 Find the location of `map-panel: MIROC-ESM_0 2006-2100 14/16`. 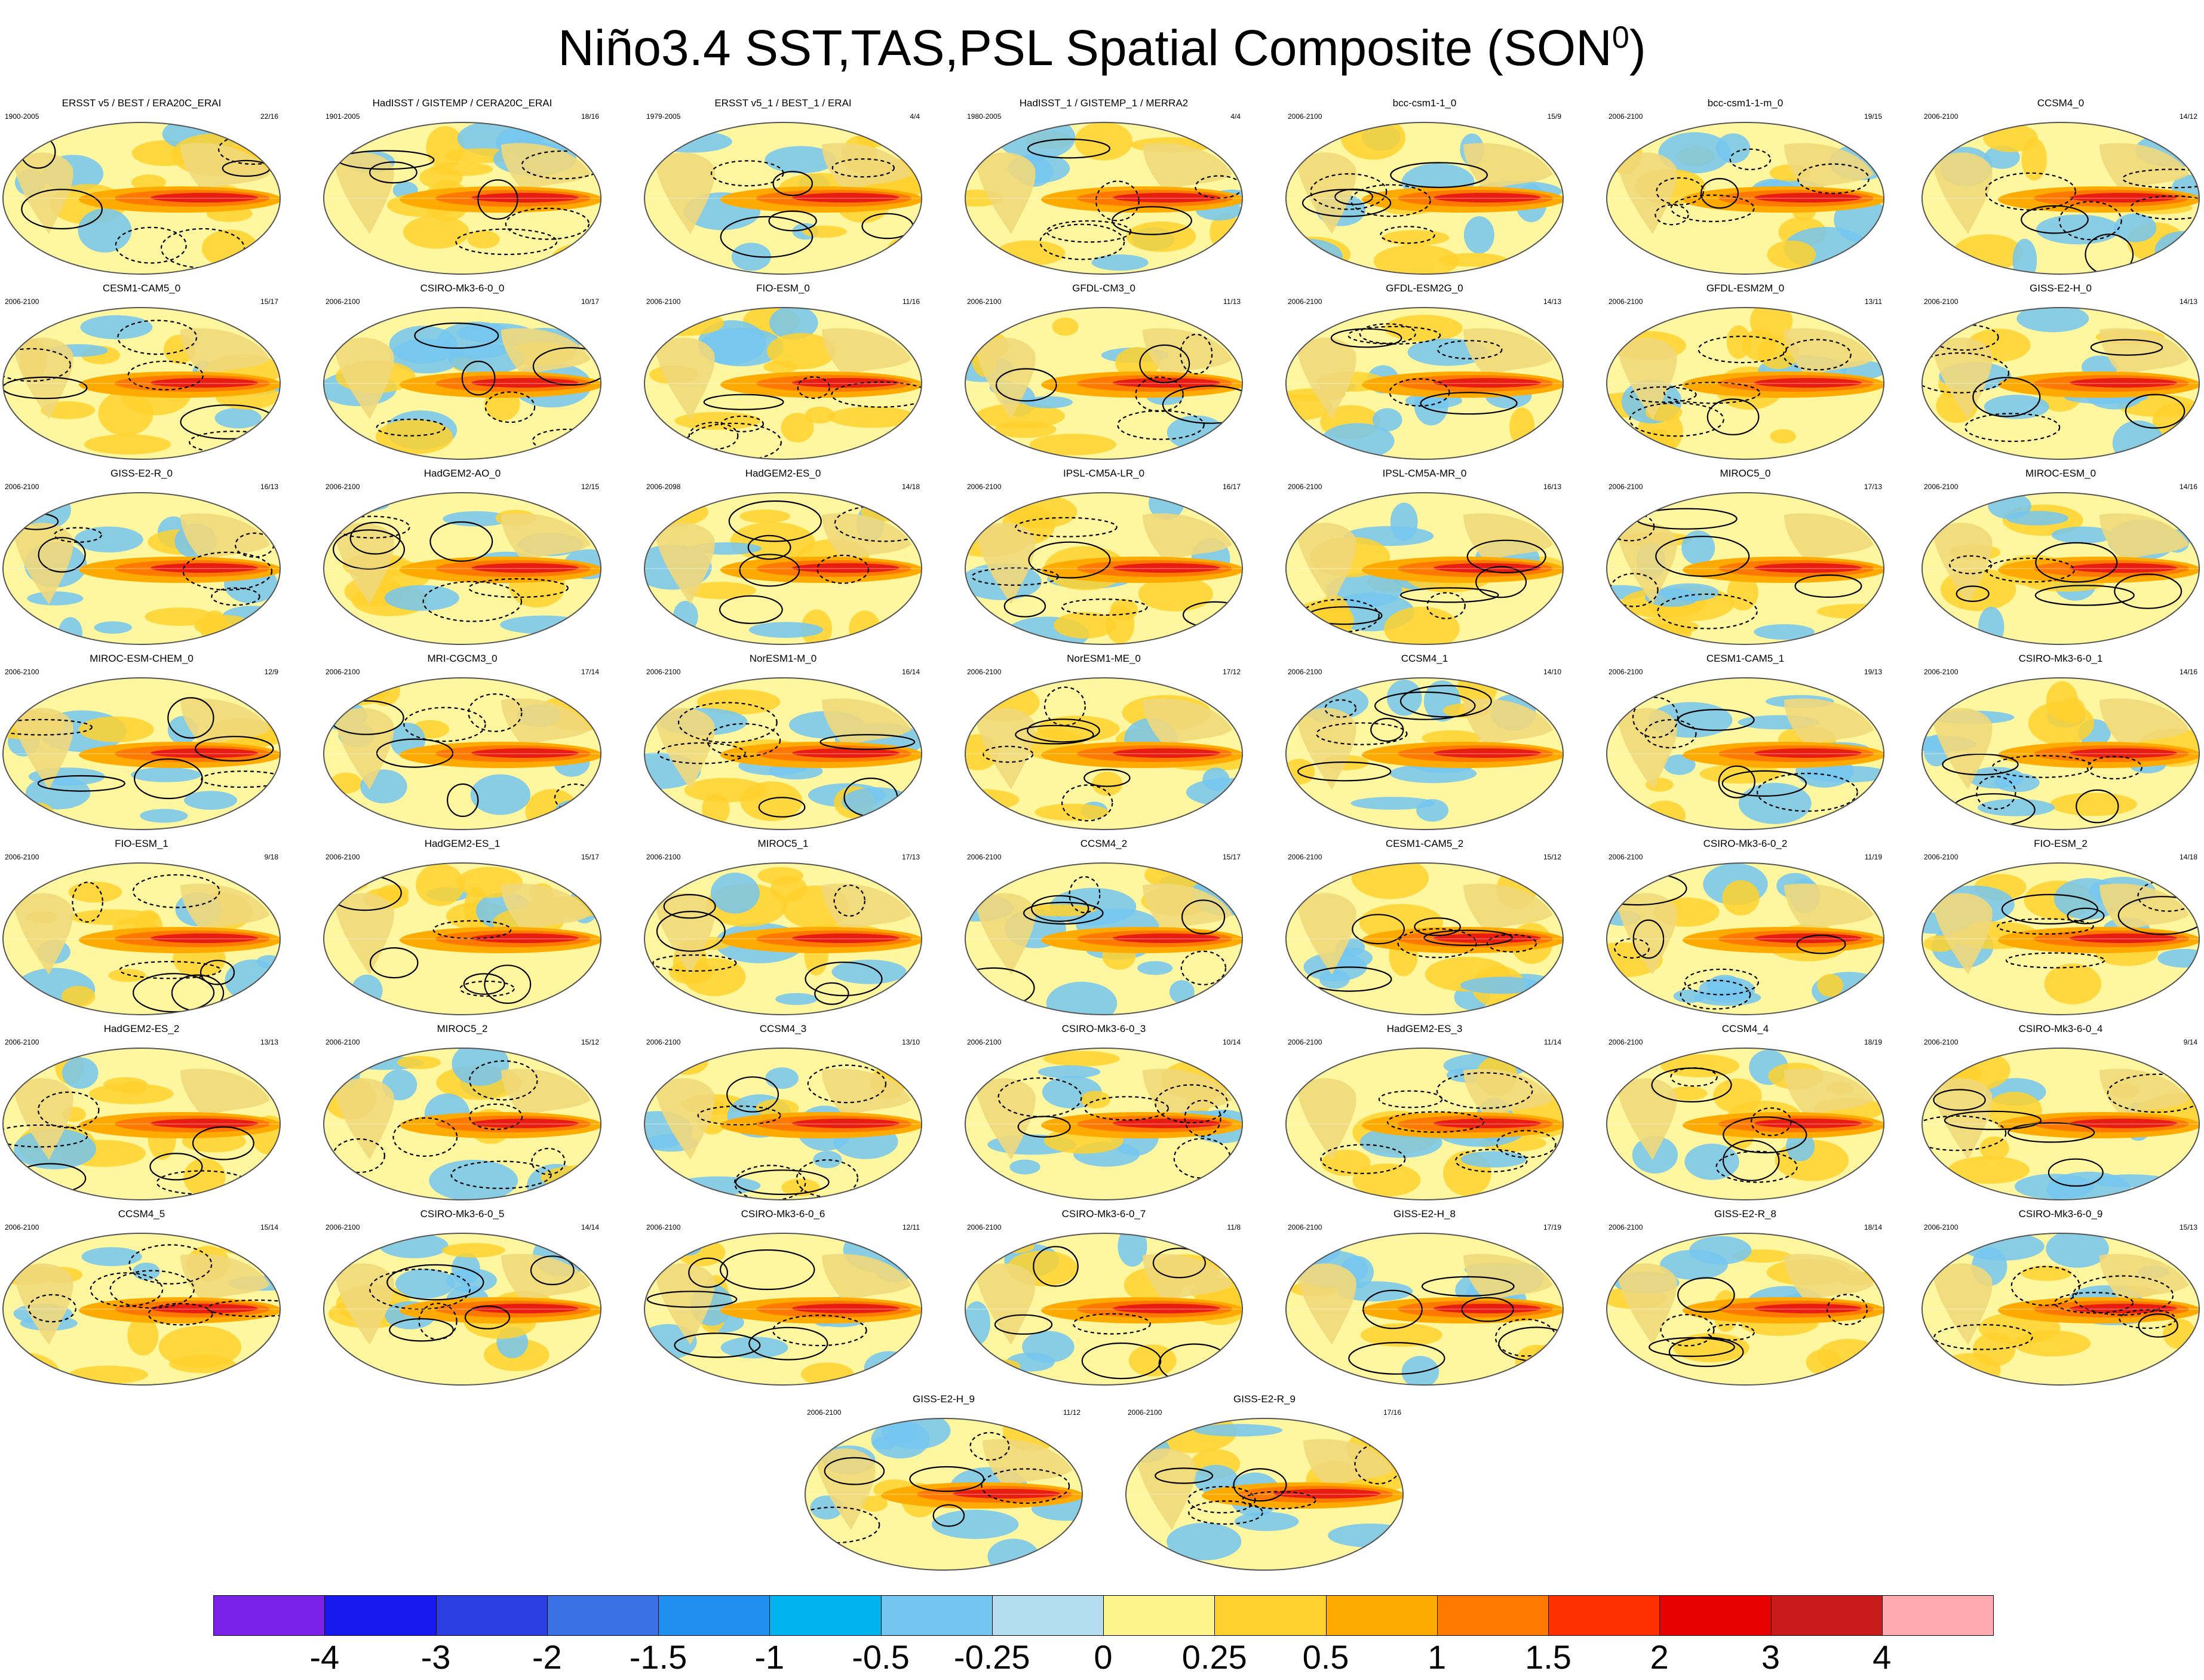

map-panel: MIROC-ESM_0 2006-2100 14/16 is located at coordinates (2060, 556).